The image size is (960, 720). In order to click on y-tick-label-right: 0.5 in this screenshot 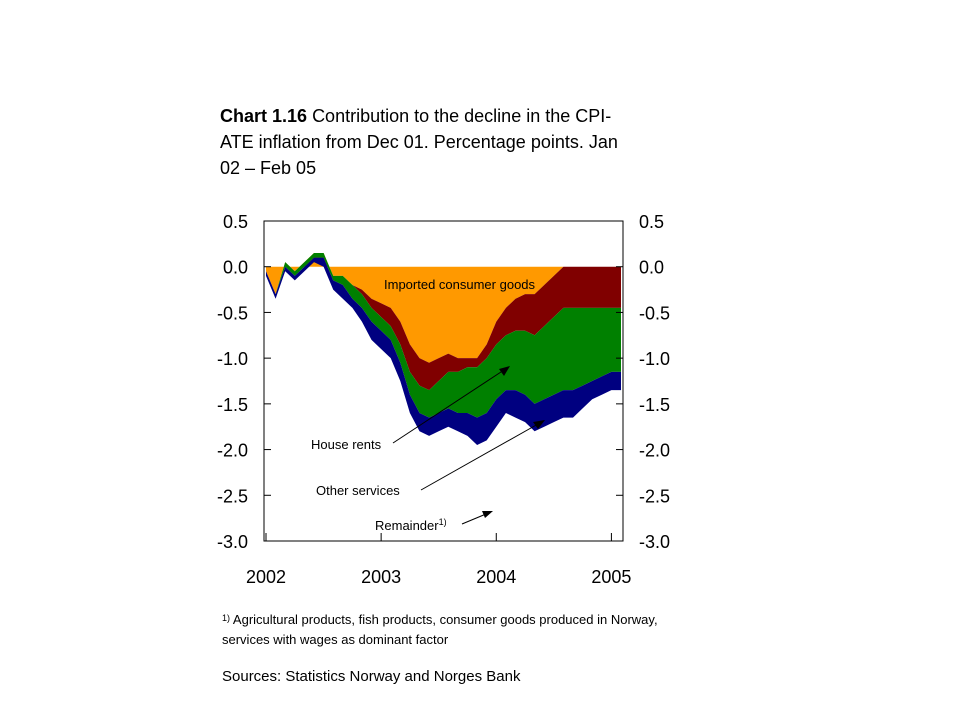, I will do `click(651, 222)`.